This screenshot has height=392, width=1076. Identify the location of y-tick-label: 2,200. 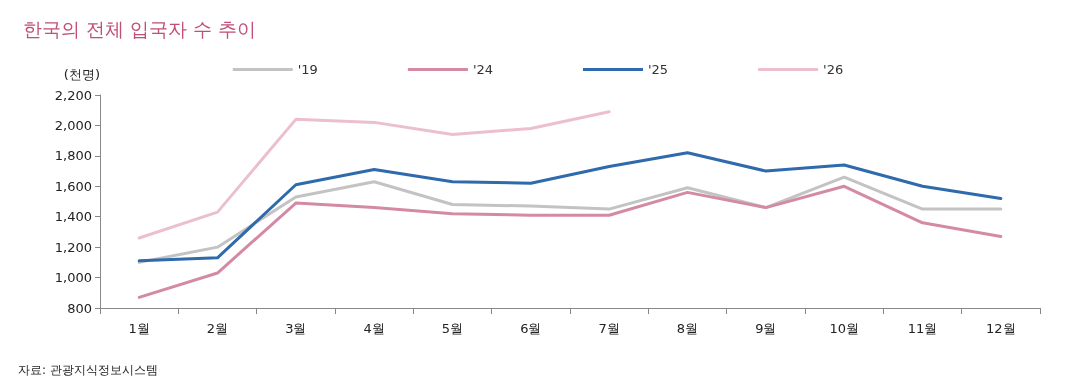
(73, 95).